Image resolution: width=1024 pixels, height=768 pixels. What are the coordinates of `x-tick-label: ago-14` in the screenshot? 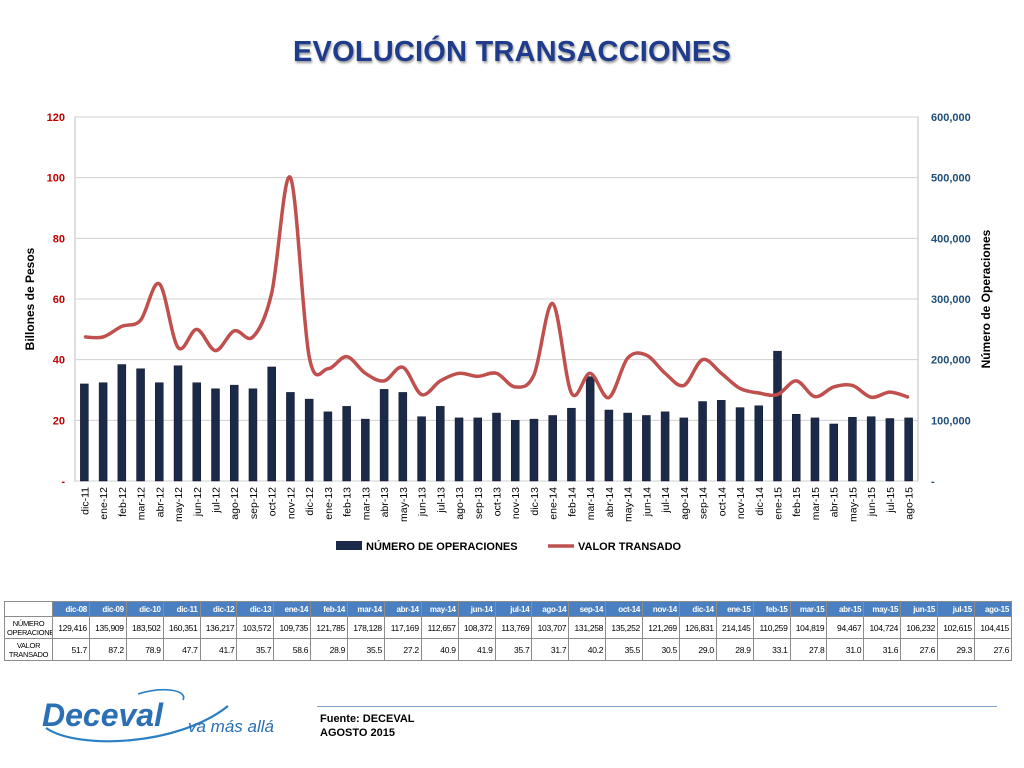 It's located at (685, 503).